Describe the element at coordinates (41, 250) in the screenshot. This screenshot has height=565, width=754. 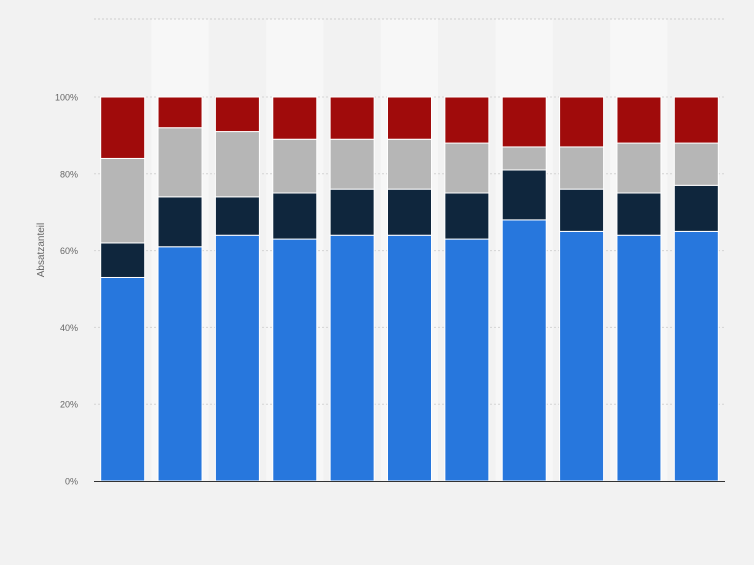
I see `y-axis-label: Absatzanteil` at that location.